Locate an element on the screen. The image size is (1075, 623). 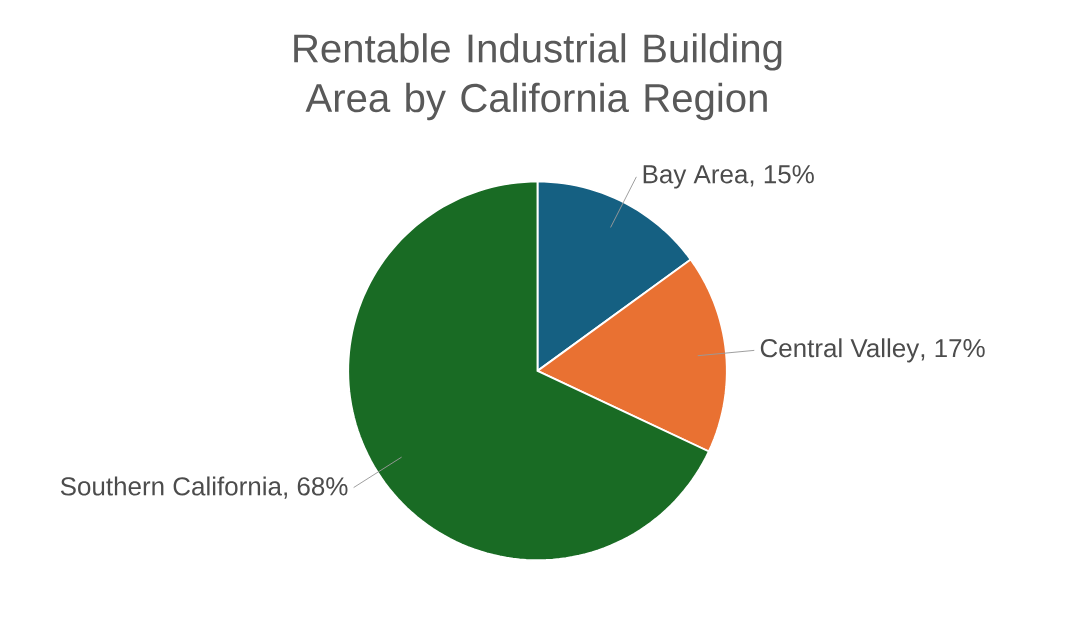
data-label: , 15% is located at coordinates (782, 176).